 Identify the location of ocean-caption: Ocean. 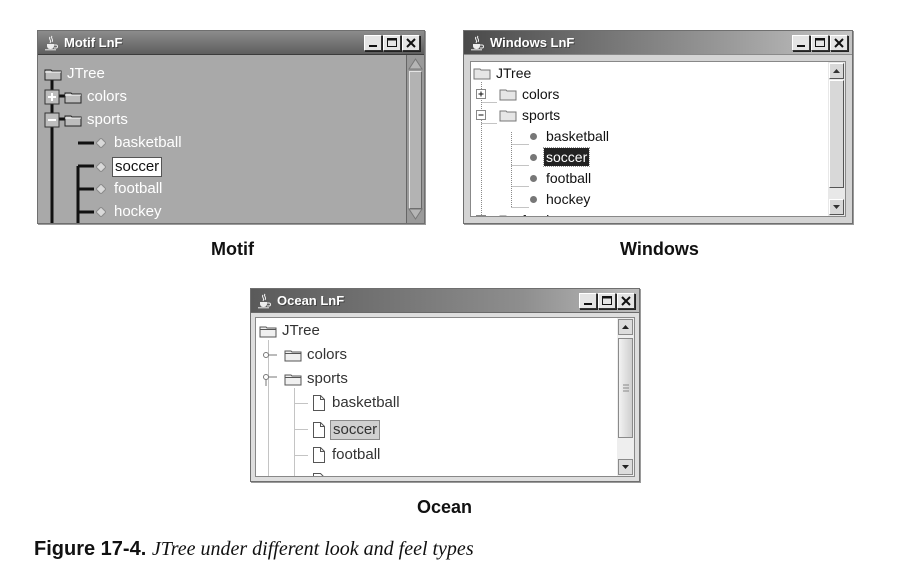
(445, 507).